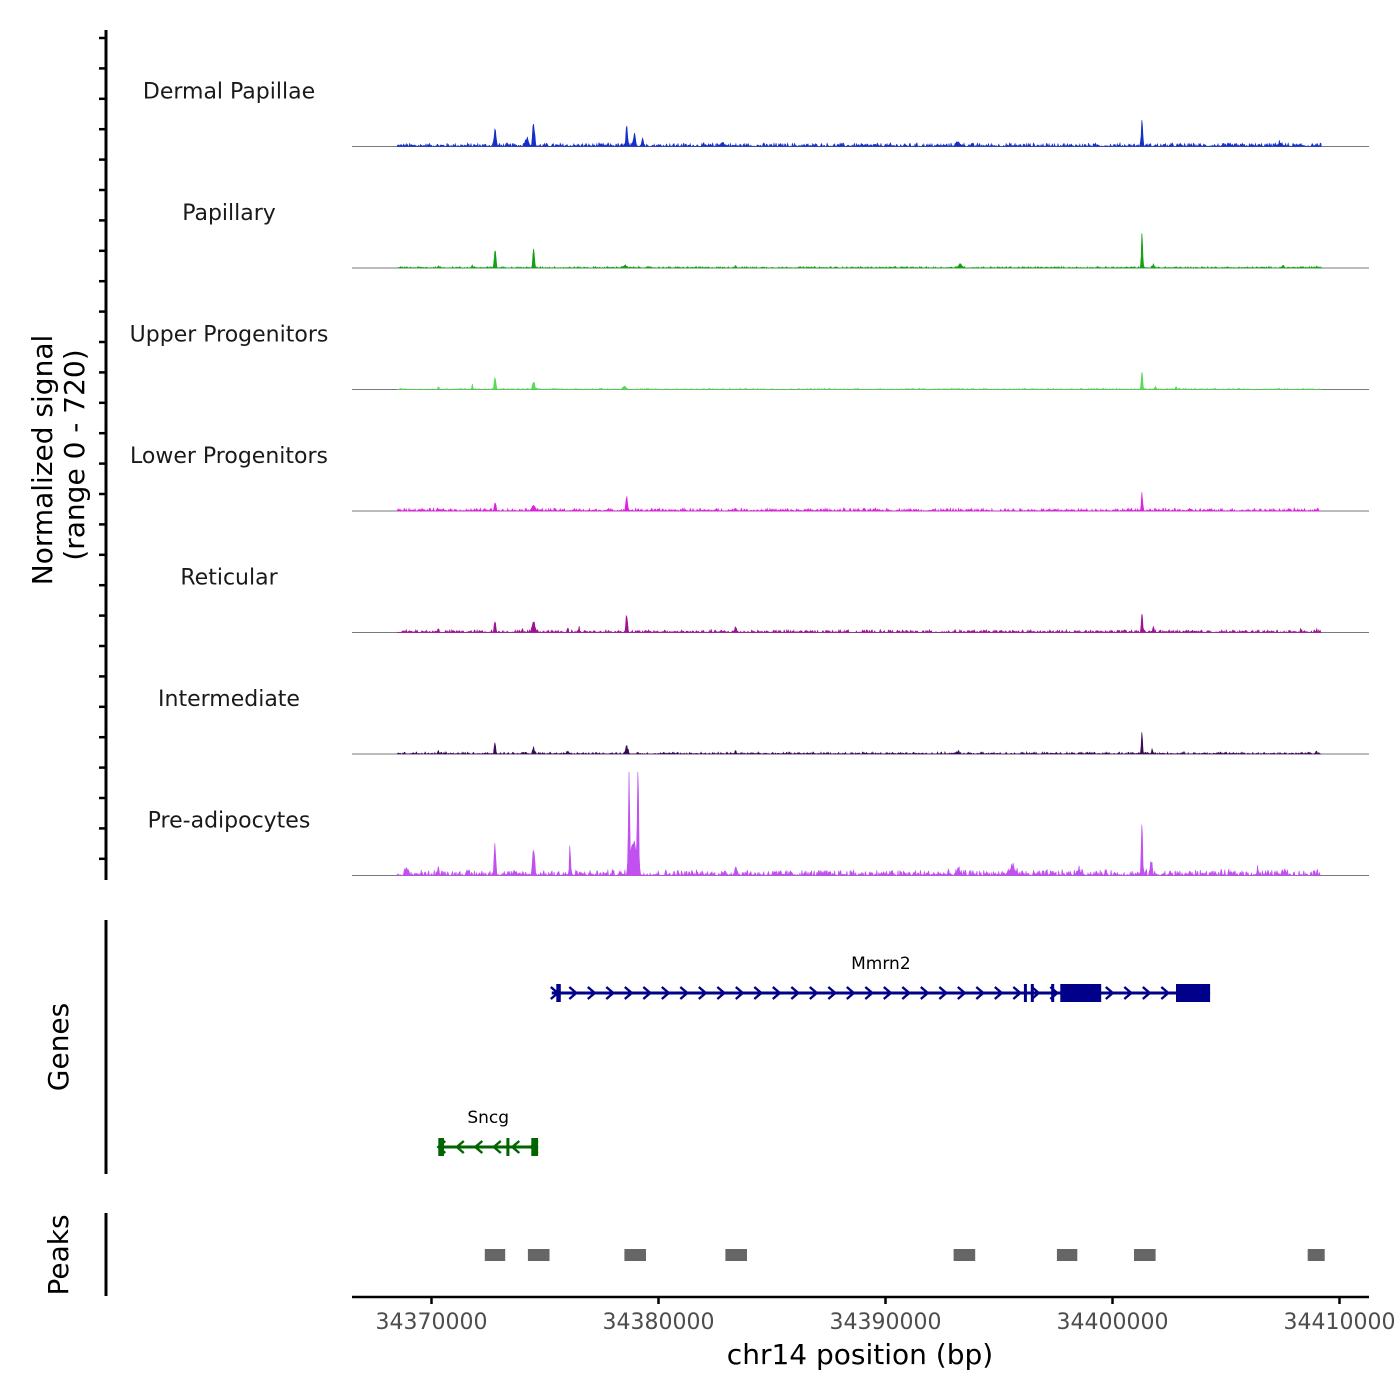 The width and height of the screenshot is (1400, 1400). Describe the element at coordinates (823, 1055) in the screenshot. I see `gene-track: Mmrn2 Sncg` at that location.